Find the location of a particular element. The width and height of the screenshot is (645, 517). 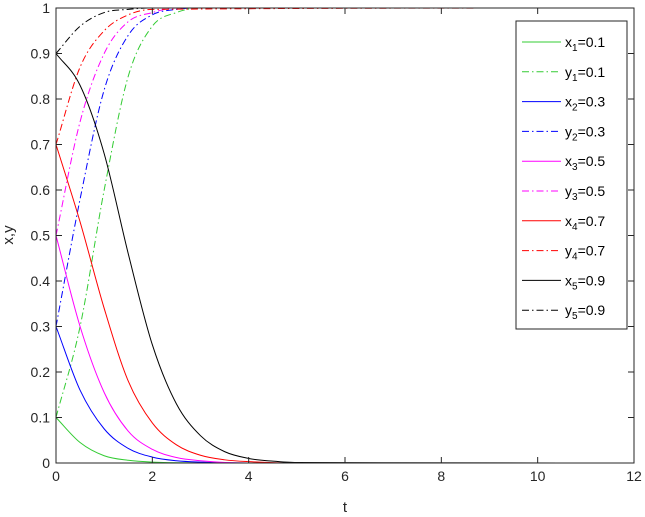

y-tick-label: 0 is located at coordinates (46, 463).